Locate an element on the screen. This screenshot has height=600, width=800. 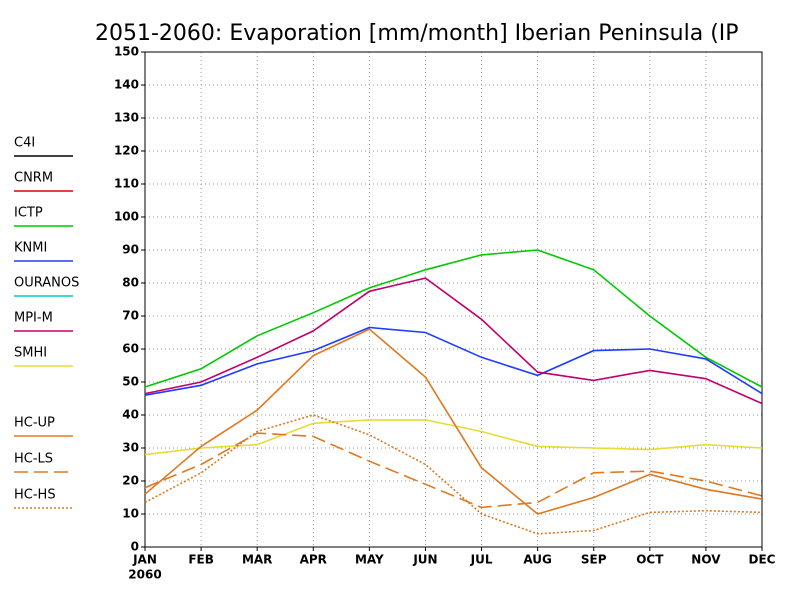
y-tick-label: 30 is located at coordinates (130, 448).